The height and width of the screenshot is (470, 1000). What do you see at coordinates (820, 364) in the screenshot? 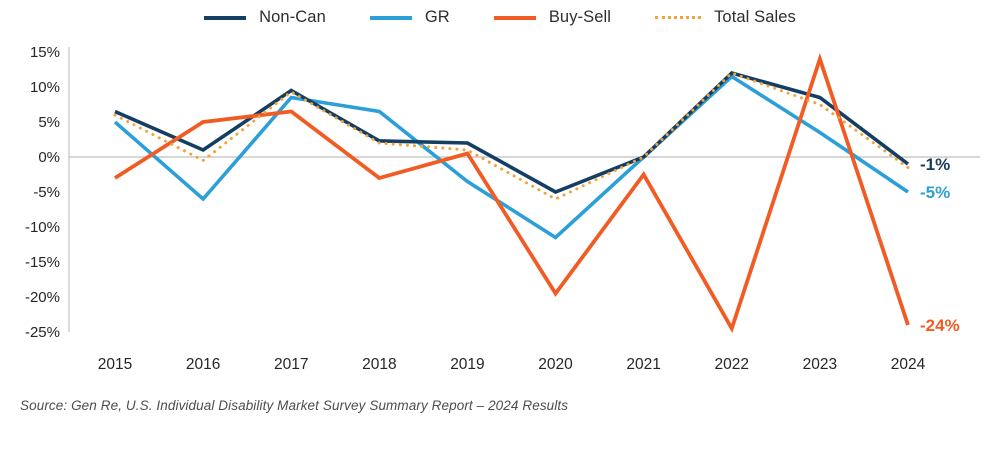
I see `x-tick-label-2023: 2023` at bounding box center [820, 364].